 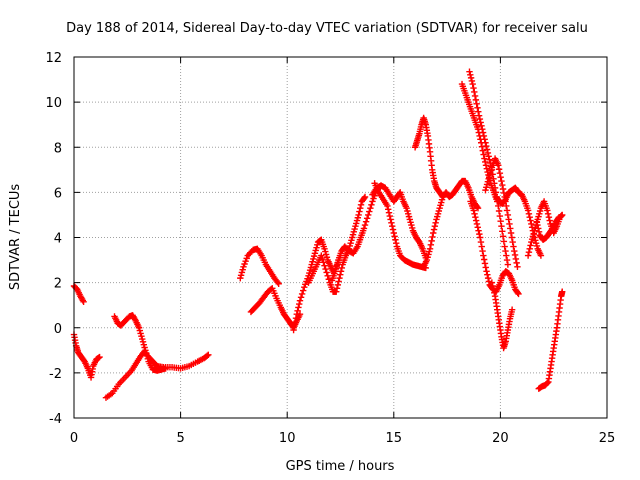 I want to click on series-seg19, so click(x=518, y=221).